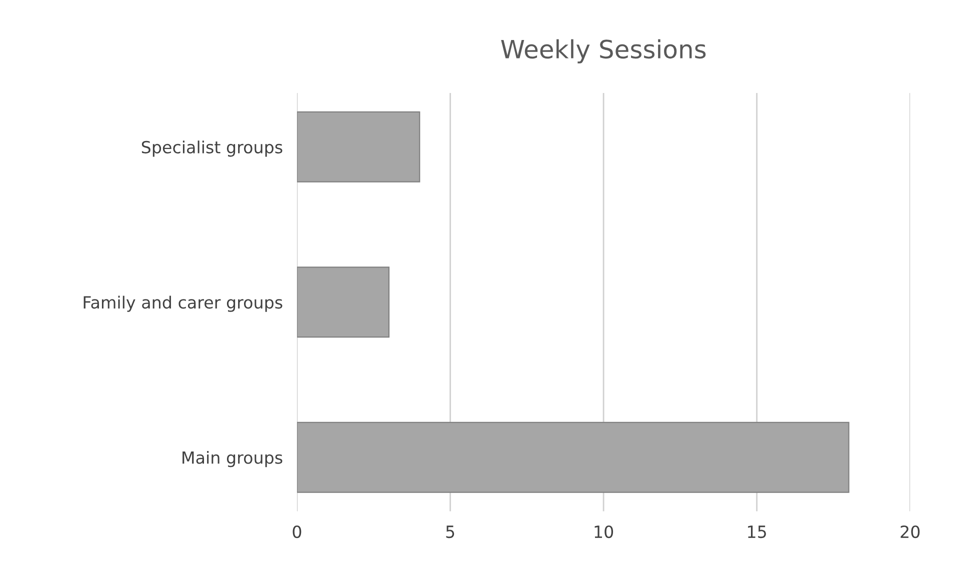  Describe the element at coordinates (450, 532) in the screenshot. I see `x-tick-label: 5` at that location.